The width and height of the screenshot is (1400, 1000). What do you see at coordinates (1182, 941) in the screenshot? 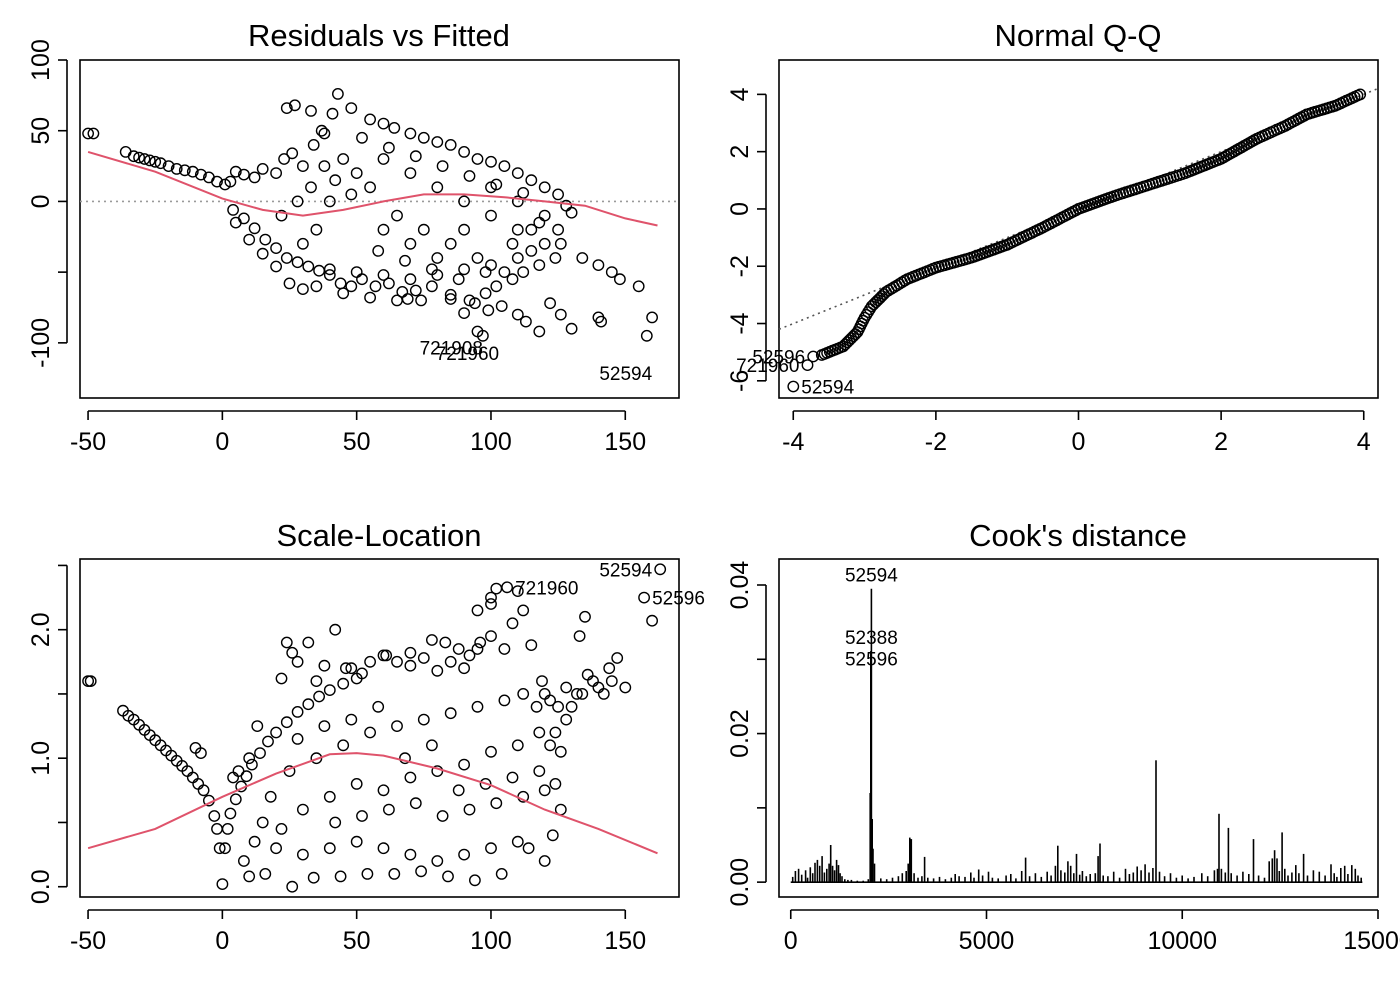
I see `x-tick-label: 10000` at bounding box center [1182, 941].